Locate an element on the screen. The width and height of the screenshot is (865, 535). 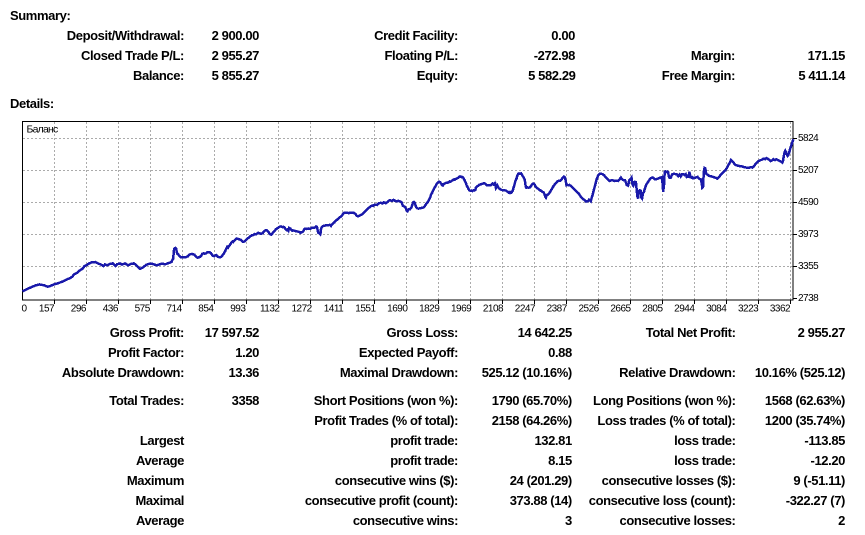
svg-text: 2108 is located at coordinates (493, 309).